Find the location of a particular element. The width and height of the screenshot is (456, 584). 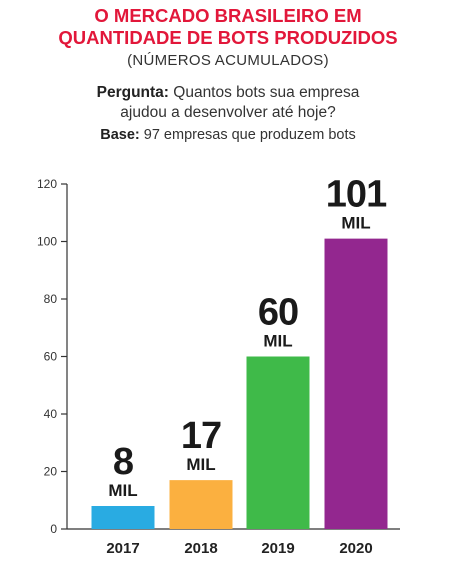

base-text: 97 empresas que produzem bots is located at coordinates (249, 135).